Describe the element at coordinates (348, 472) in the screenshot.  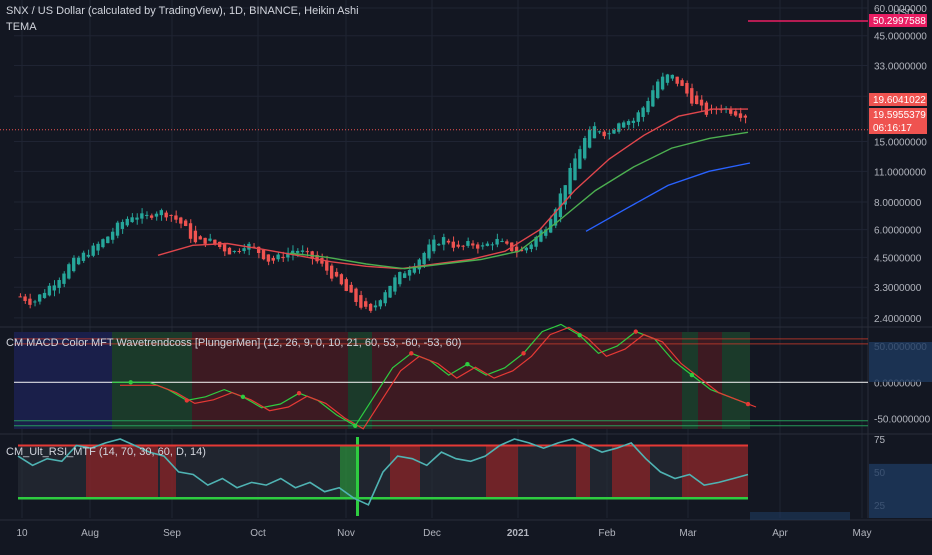
I see `rsi-oversold-zone` at that location.